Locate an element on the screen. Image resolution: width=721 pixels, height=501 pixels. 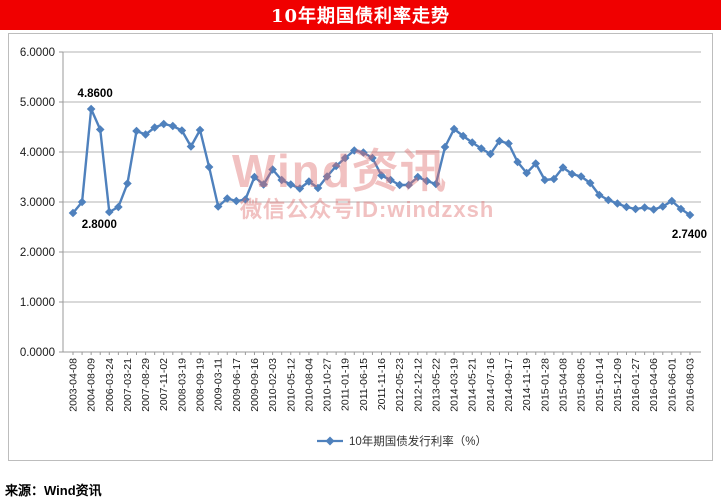
x-tick-label: 2007-08-29 is located at coordinates (146, 385).